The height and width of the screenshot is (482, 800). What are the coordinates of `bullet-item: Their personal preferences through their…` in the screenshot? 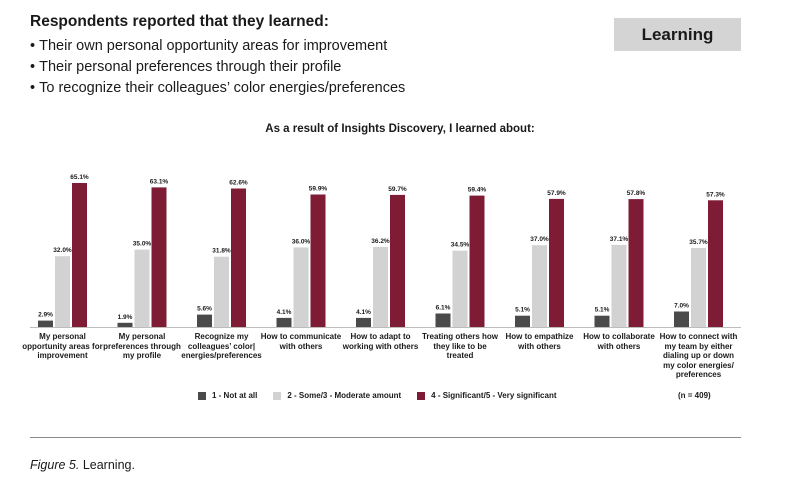 It's located at (217, 67).